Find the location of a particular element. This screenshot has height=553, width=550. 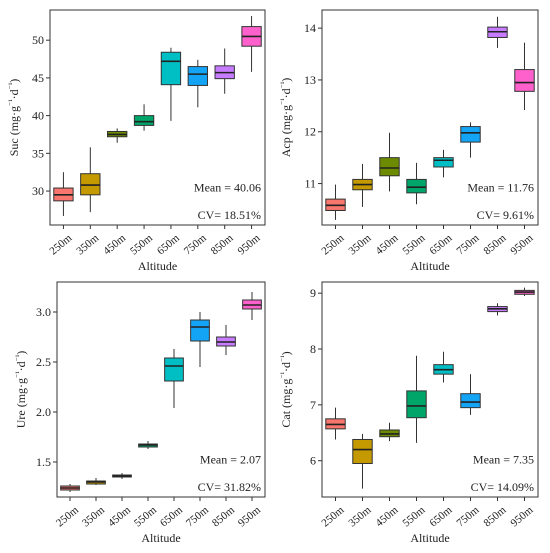

suc-x-tick-label: 350m is located at coordinates (87, 245).